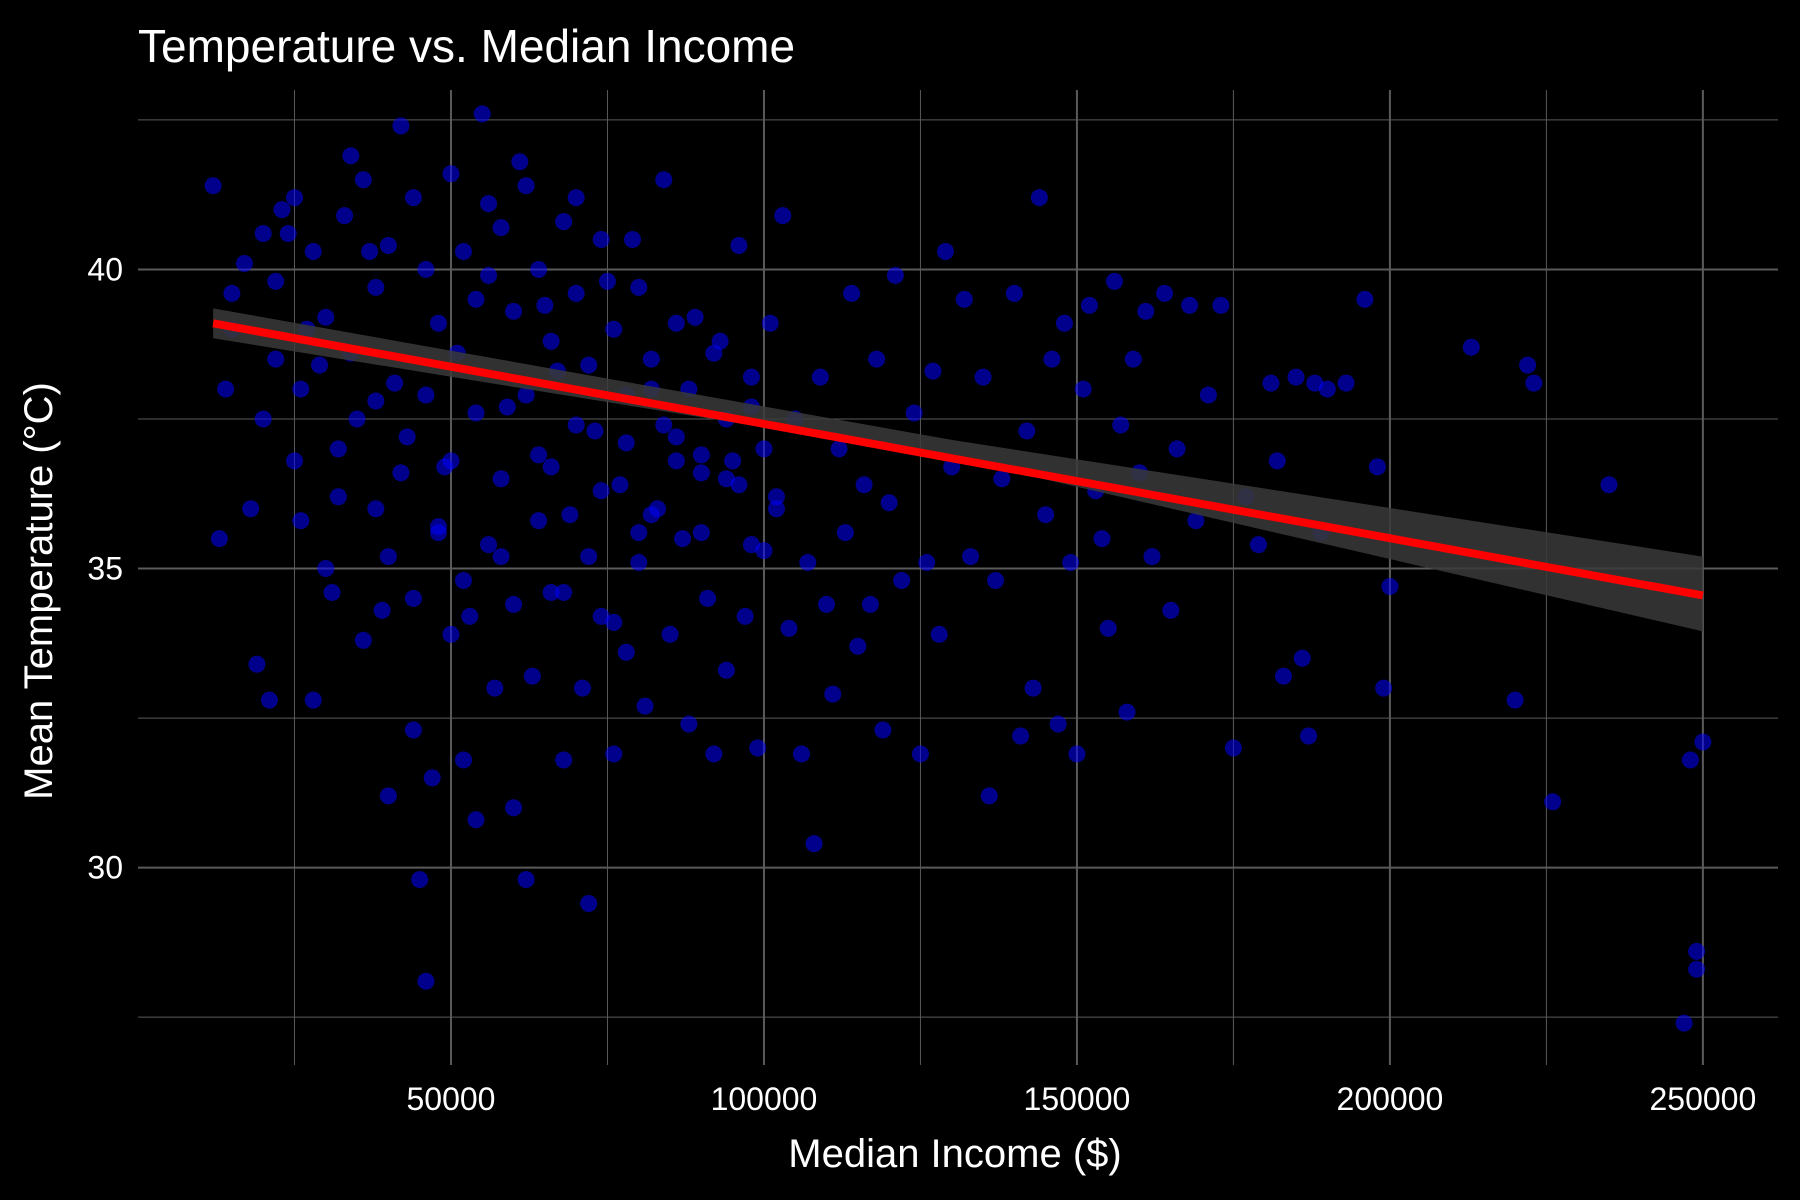  I want to click on y-tick-label: 35, so click(105, 569).